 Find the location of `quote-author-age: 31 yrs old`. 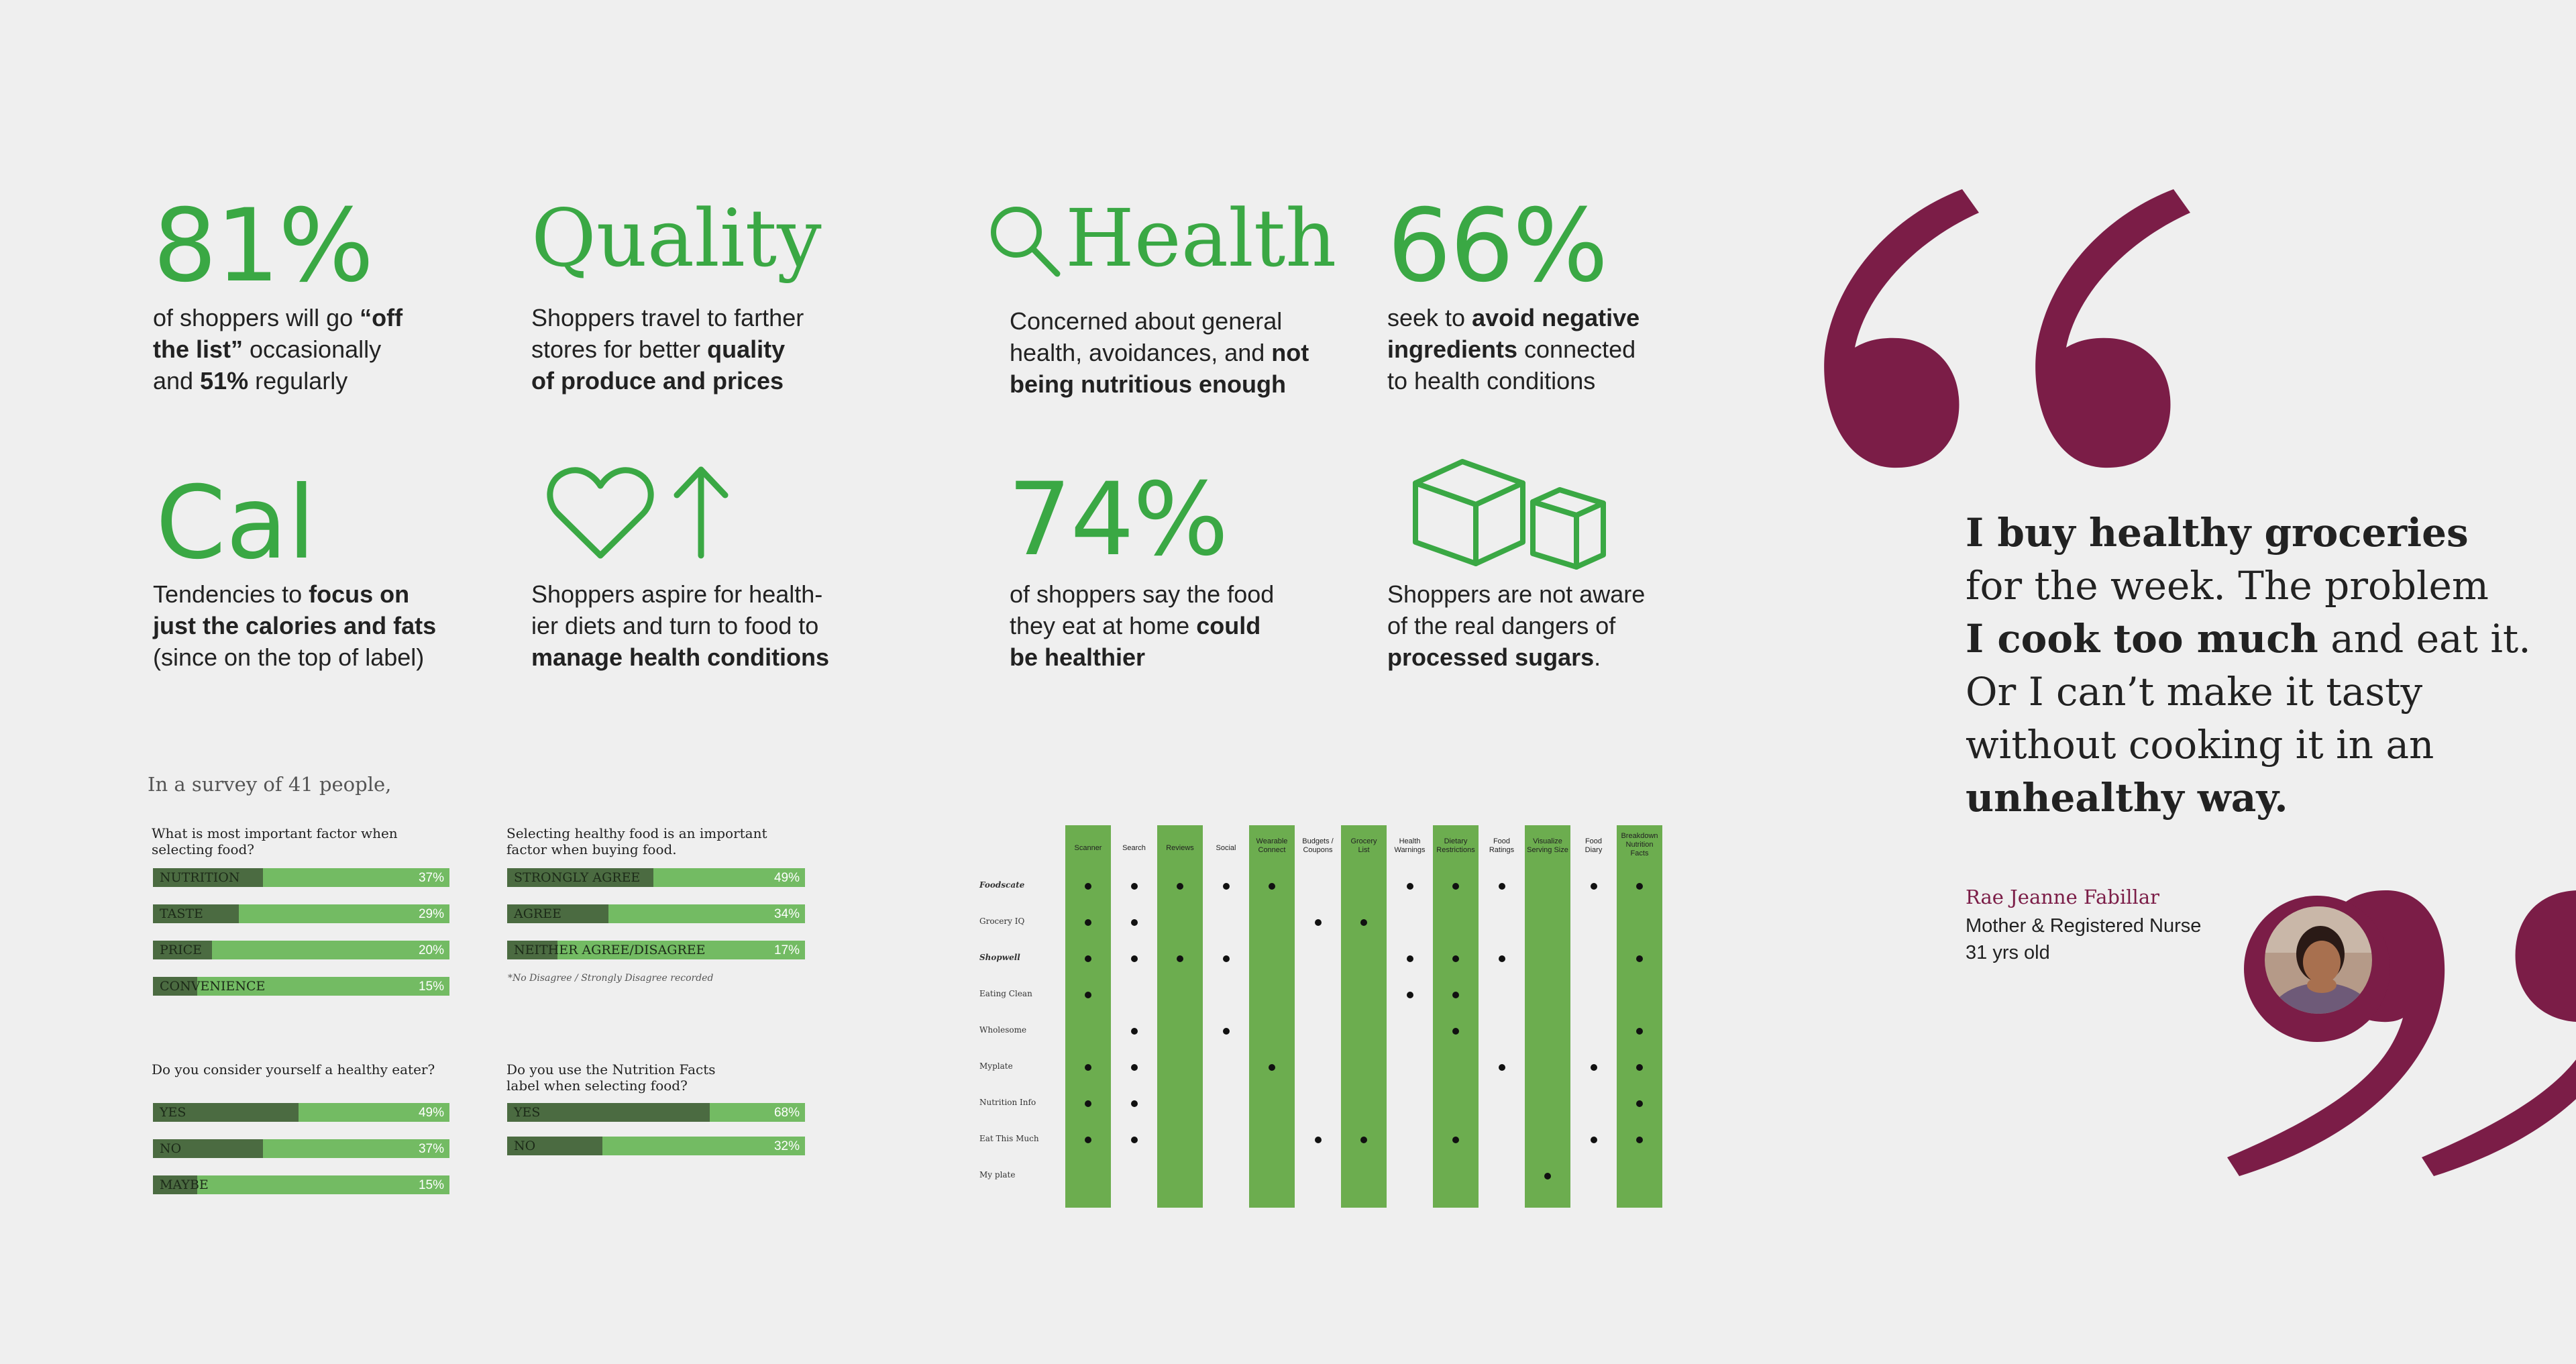

quote-author-age: 31 yrs old is located at coordinates (2008, 952).